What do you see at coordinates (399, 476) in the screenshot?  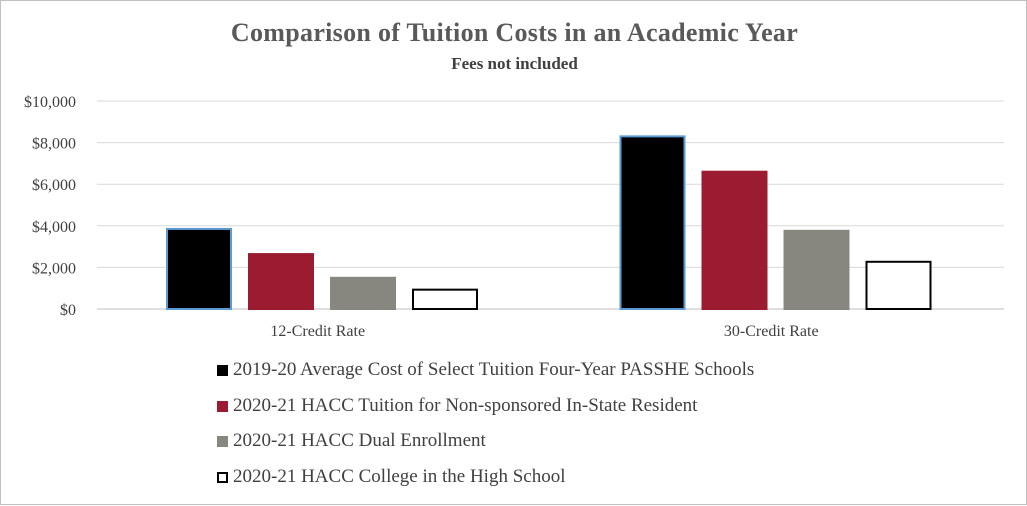 I see `legend-label: 2020-21 HACC College in the High School` at bounding box center [399, 476].